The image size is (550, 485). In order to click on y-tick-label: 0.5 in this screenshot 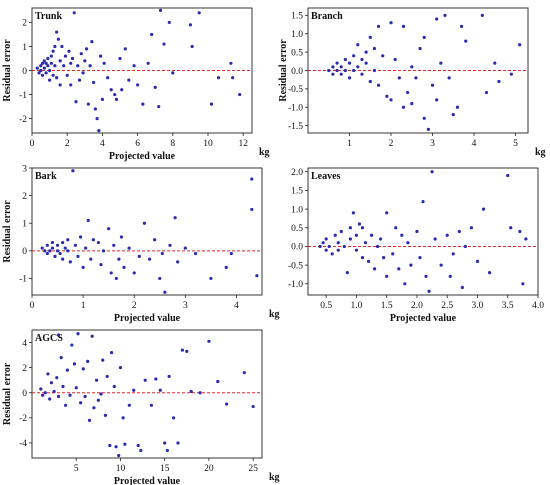, I will do `click(297, 229)`.